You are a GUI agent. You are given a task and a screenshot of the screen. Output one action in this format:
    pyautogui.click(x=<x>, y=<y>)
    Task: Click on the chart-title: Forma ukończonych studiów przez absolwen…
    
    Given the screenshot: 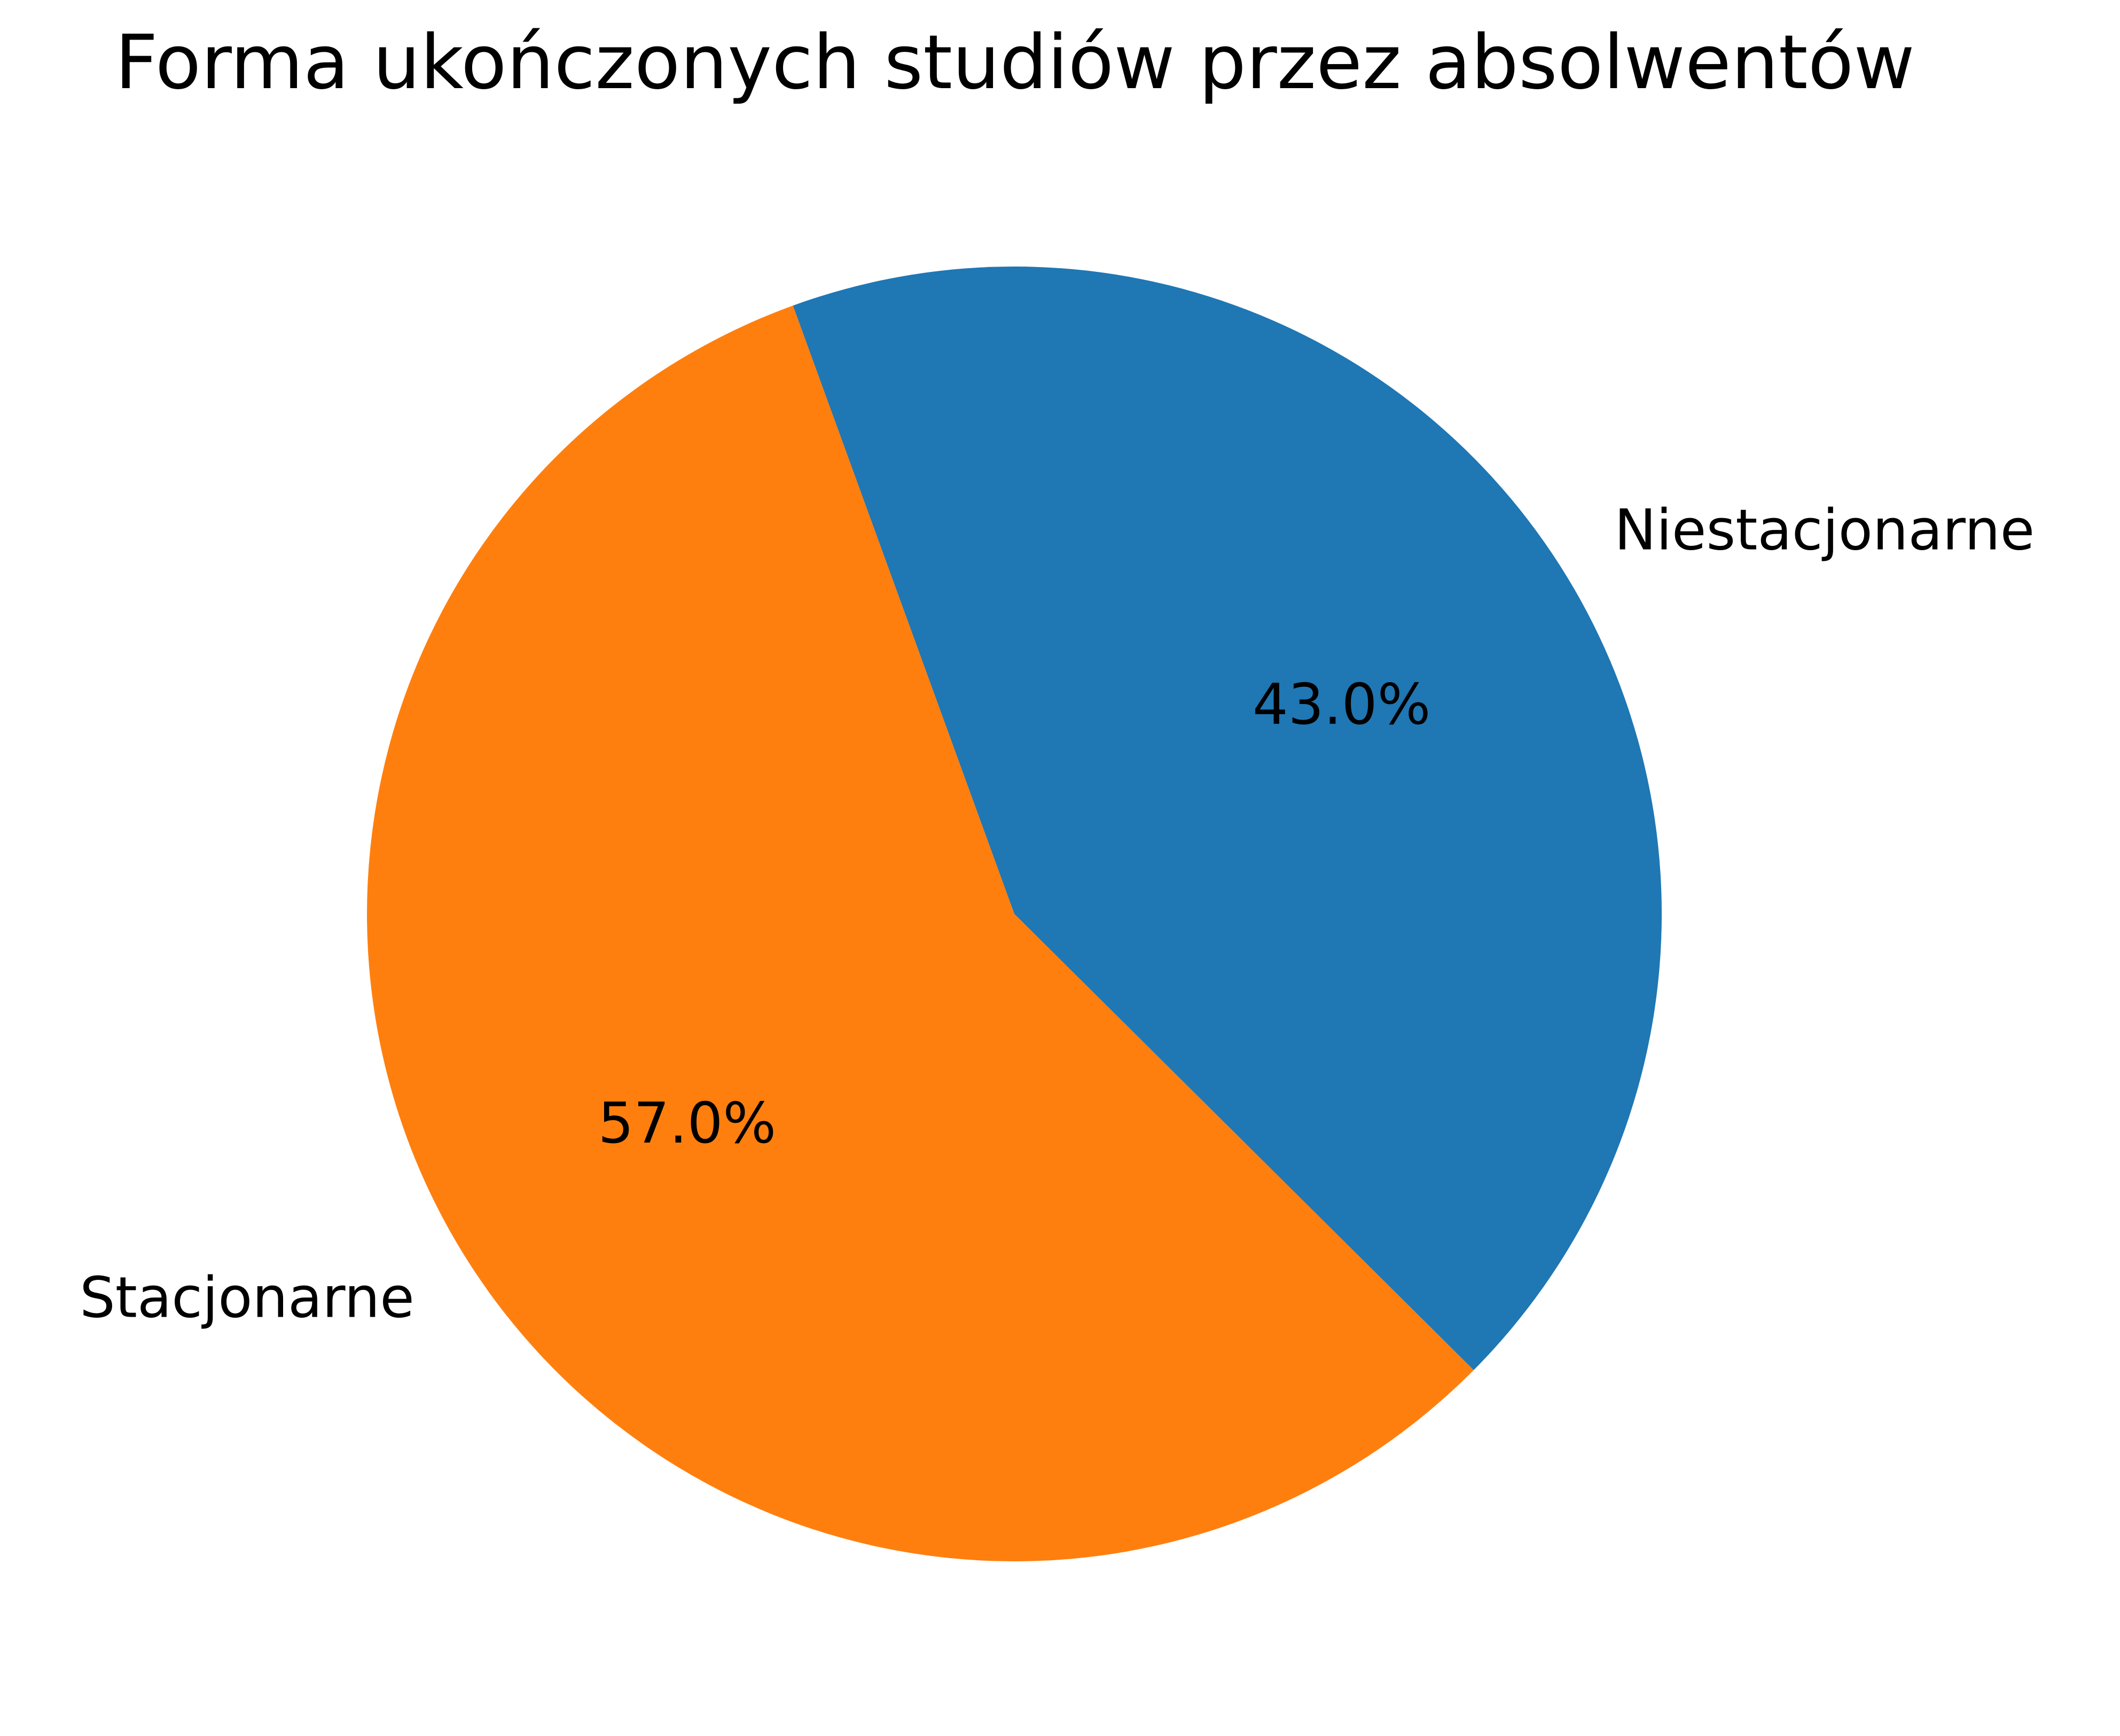 What is the action you would take?
    pyautogui.click(x=1015, y=63)
    